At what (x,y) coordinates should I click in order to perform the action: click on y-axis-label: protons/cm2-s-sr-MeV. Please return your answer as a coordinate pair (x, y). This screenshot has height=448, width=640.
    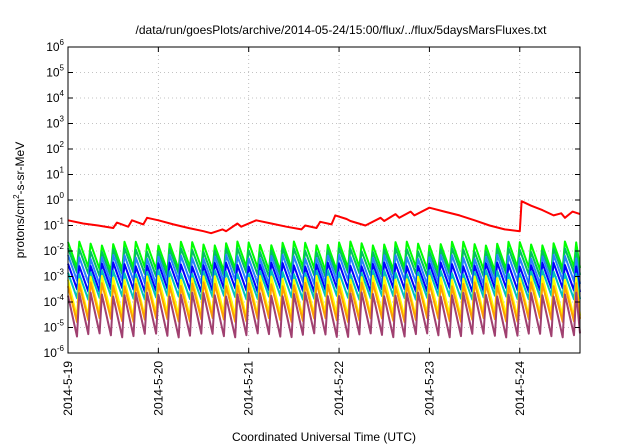
    Looking at the image, I should click on (19, 200).